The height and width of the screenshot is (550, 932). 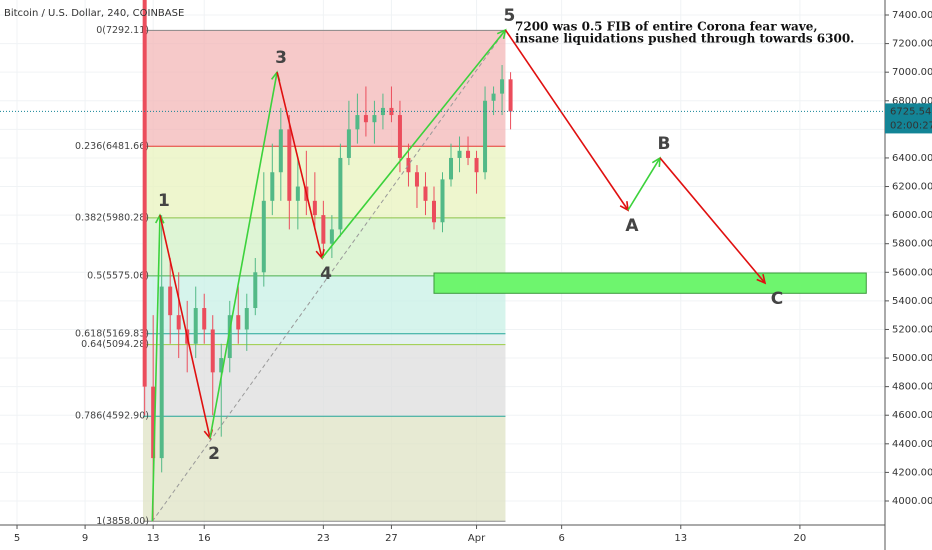 What do you see at coordinates (912, 15) in the screenshot?
I see `y-tick-label: 7400.00` at bounding box center [912, 15].